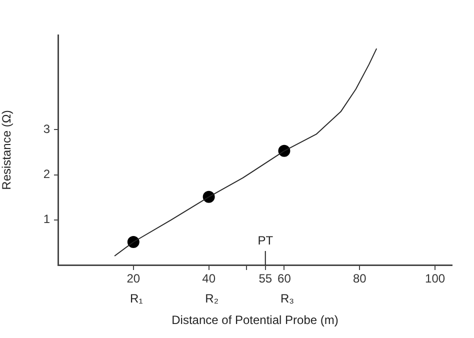  What do you see at coordinates (287, 298) in the screenshot?
I see `text: R₃` at bounding box center [287, 298].